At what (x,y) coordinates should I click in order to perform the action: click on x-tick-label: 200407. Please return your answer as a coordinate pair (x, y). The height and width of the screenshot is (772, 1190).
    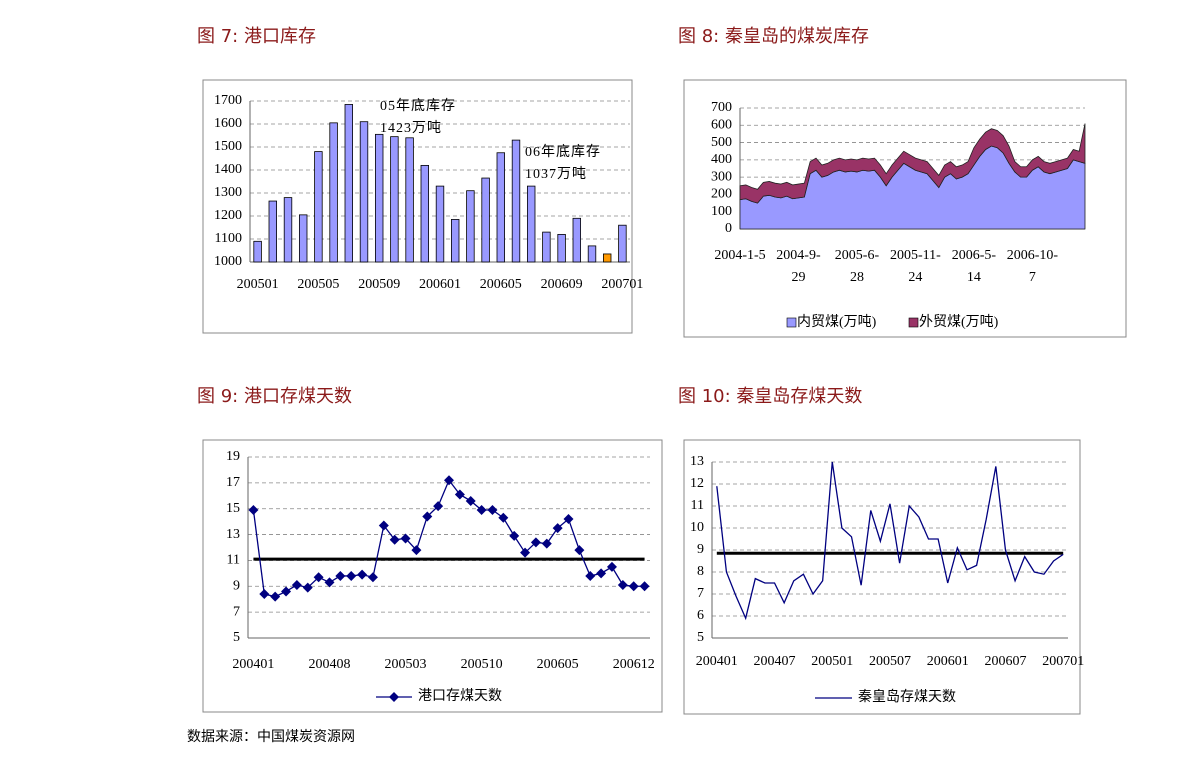
    Looking at the image, I should click on (775, 661).